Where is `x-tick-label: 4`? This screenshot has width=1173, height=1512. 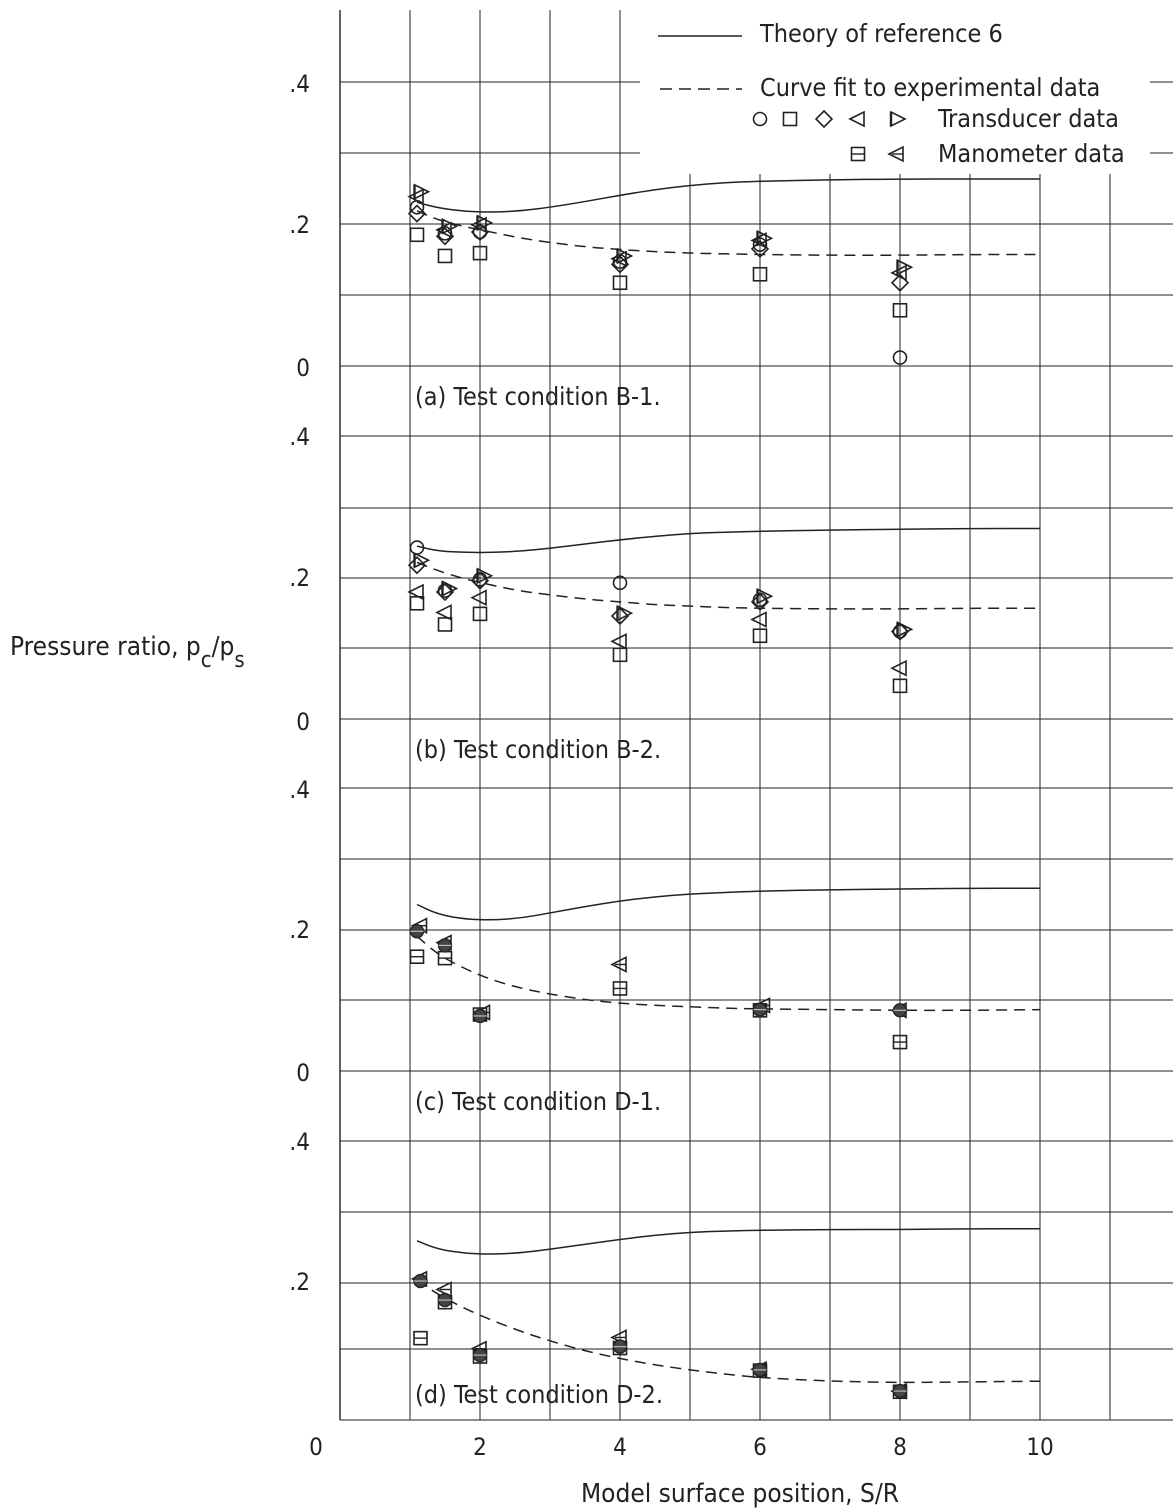 x-tick-label: 4 is located at coordinates (620, 1447).